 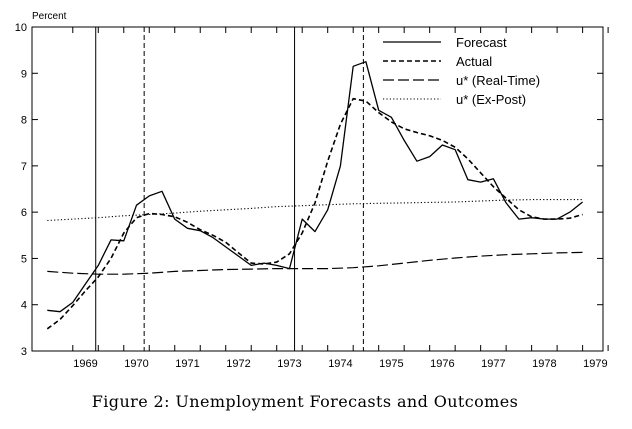 What do you see at coordinates (481, 42) in the screenshot?
I see `legend-label: Forecast` at bounding box center [481, 42].